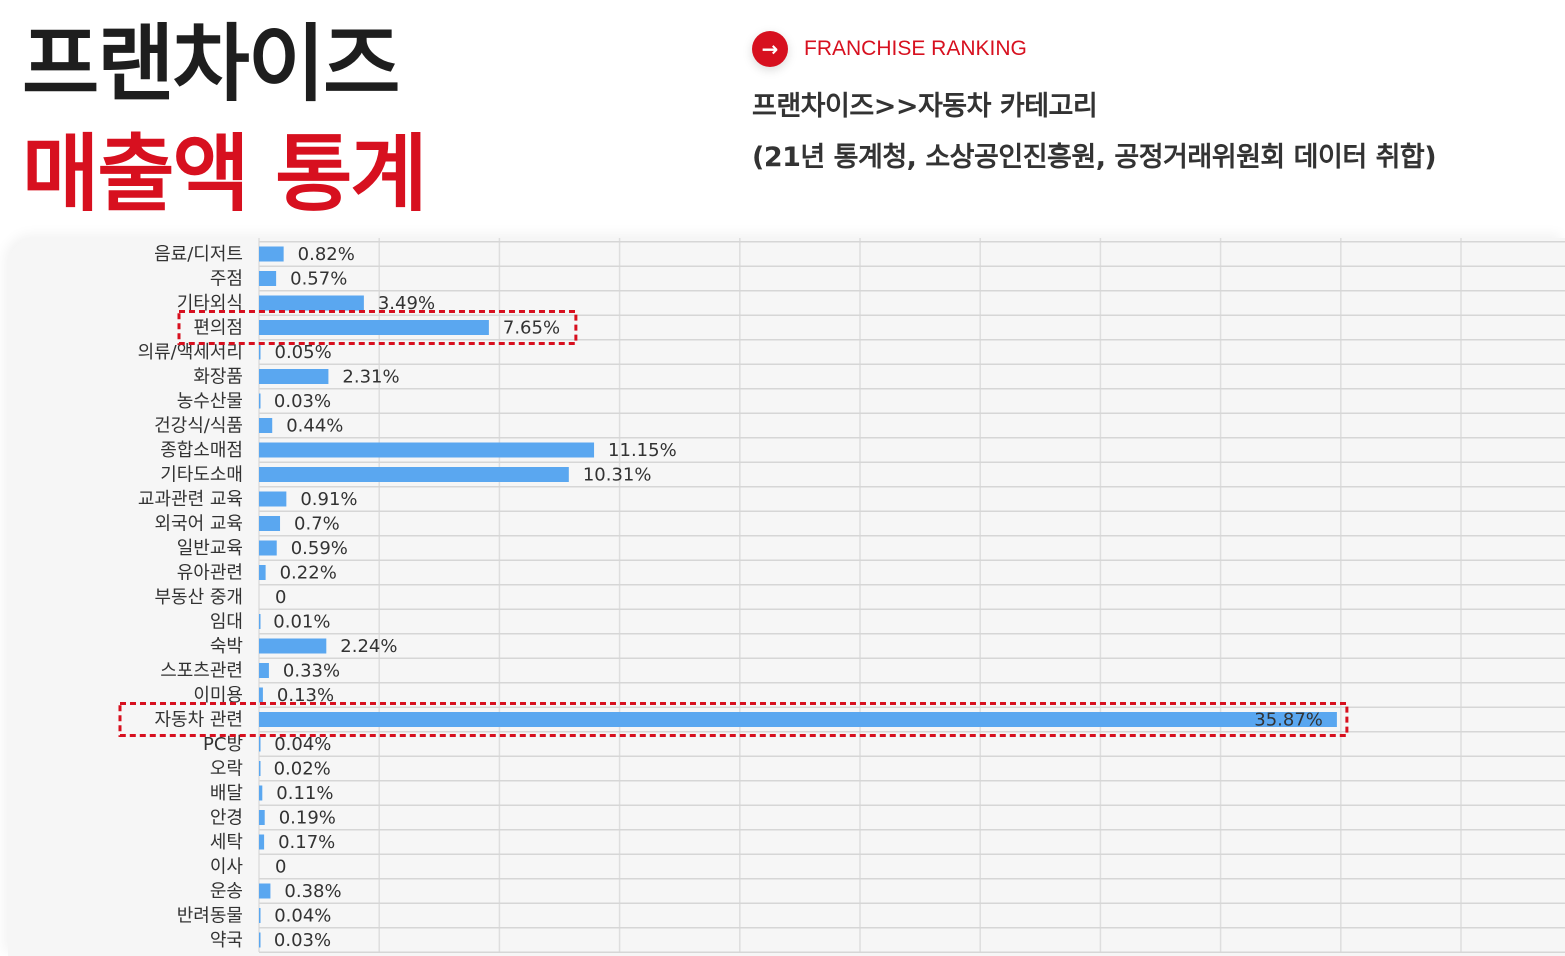 The image size is (1565, 956). I want to click on category-label: 배달, so click(226, 793).